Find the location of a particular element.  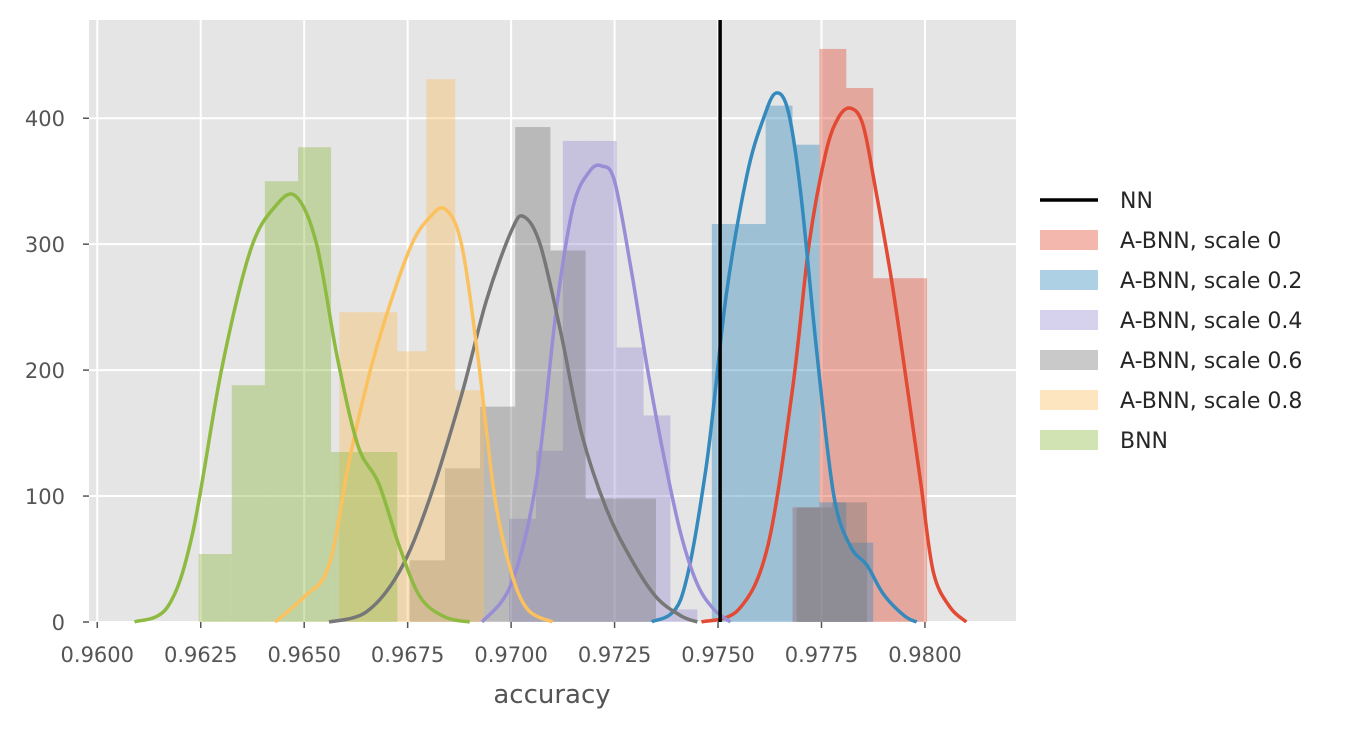

legend-entry-label: BNN is located at coordinates (1144, 441).